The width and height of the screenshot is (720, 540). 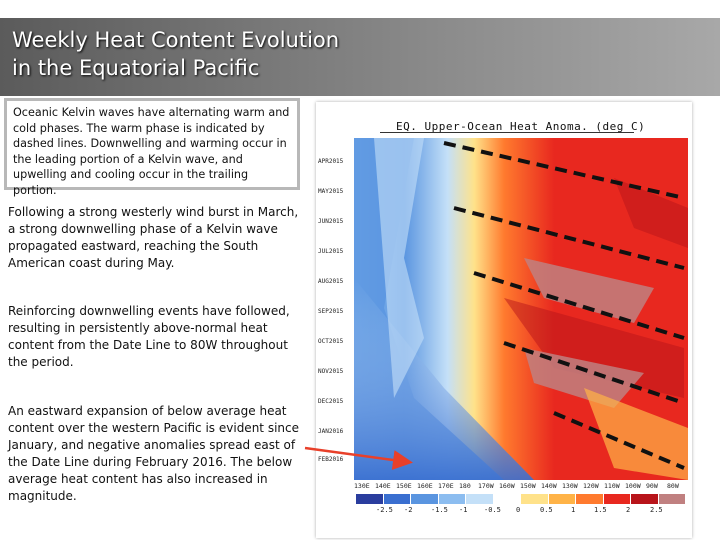 What do you see at coordinates (331, 251) in the screenshot?
I see `y-label: JUL2015` at bounding box center [331, 251].